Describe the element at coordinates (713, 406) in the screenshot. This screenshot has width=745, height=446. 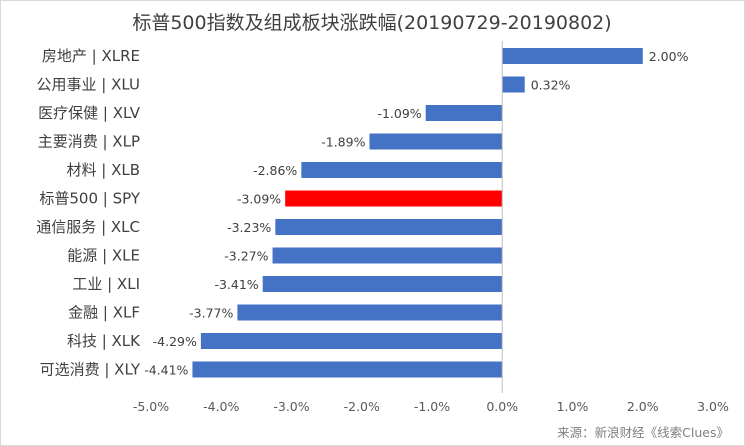
I see `x-tick-label: 3.0%` at that location.